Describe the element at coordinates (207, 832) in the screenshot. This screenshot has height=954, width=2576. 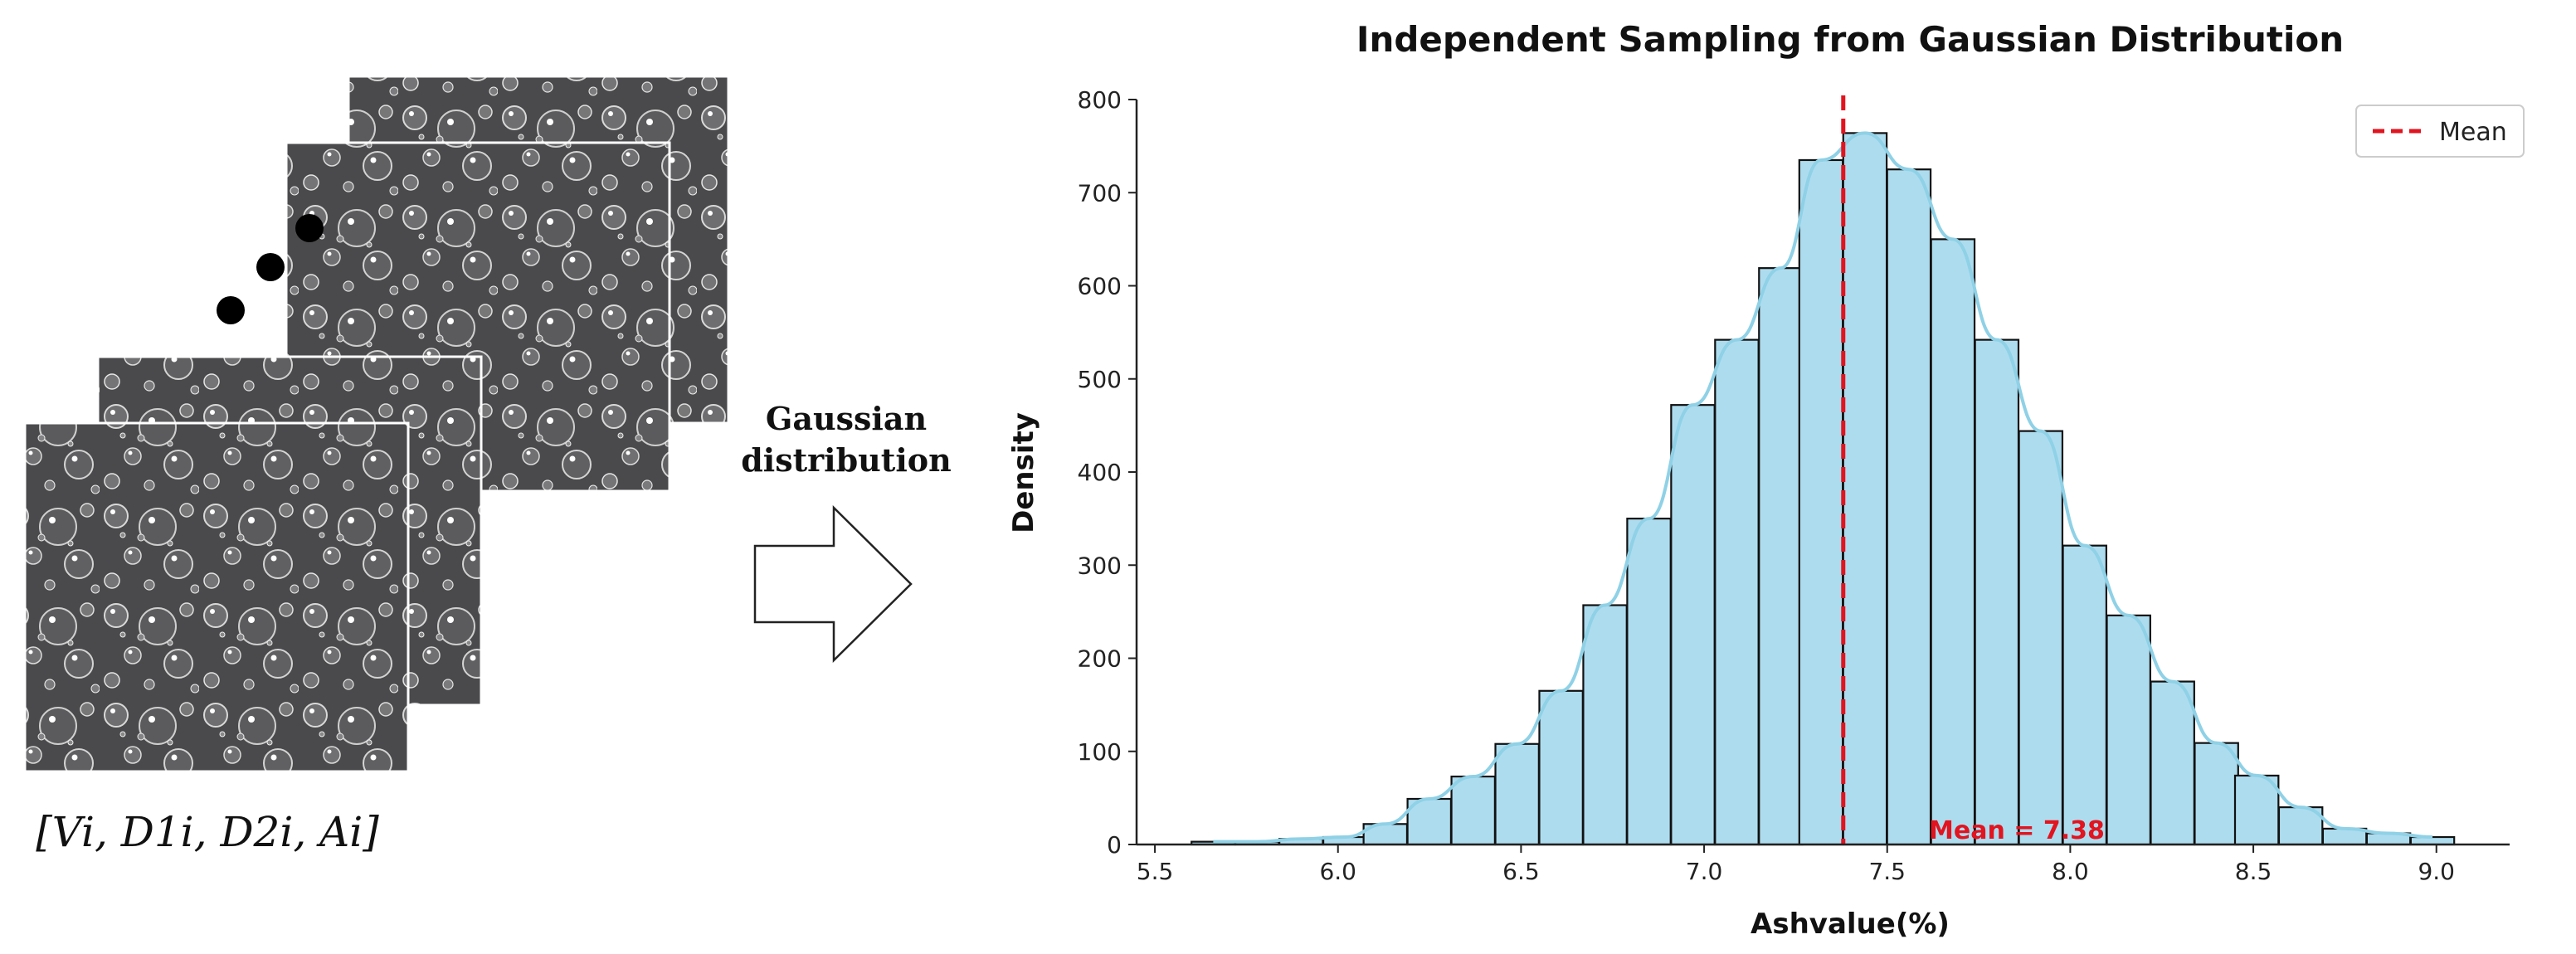
I see `vector-label: [Vi, D1i, D2i, Ai]` at that location.